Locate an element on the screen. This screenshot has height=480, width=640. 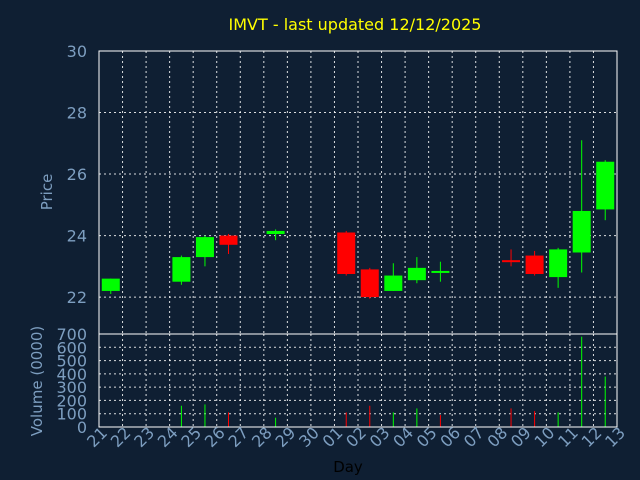
x-axis-label: Day is located at coordinates (348, 467).